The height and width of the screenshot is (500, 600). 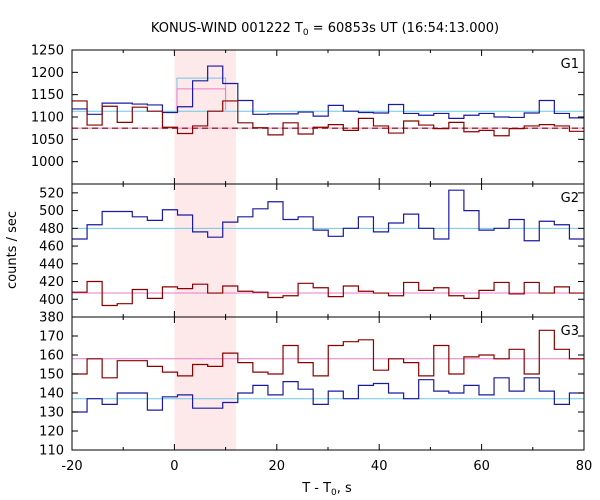 What do you see at coordinates (205, 250) in the screenshot?
I see `highlight-interval` at bounding box center [205, 250].